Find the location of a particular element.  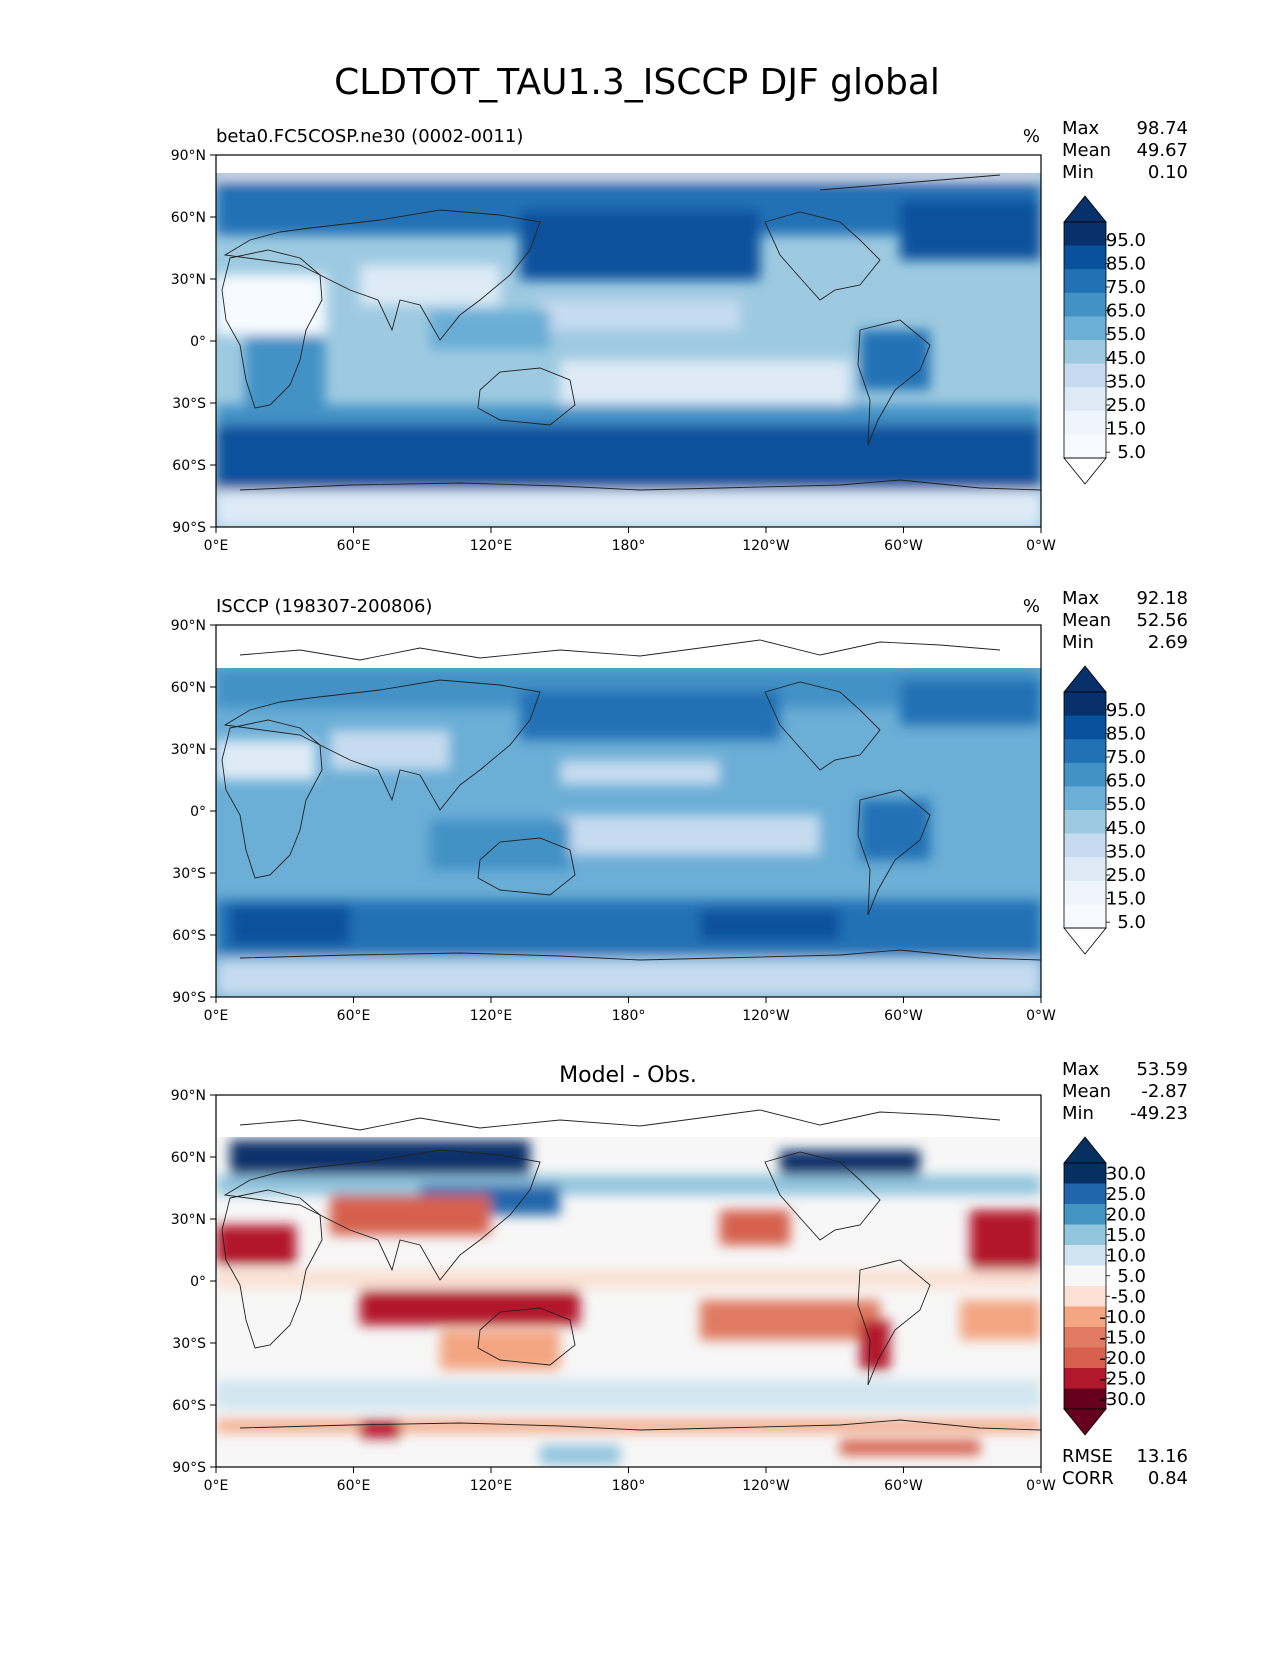

colorbar-frame is located at coordinates (1085, 1286).